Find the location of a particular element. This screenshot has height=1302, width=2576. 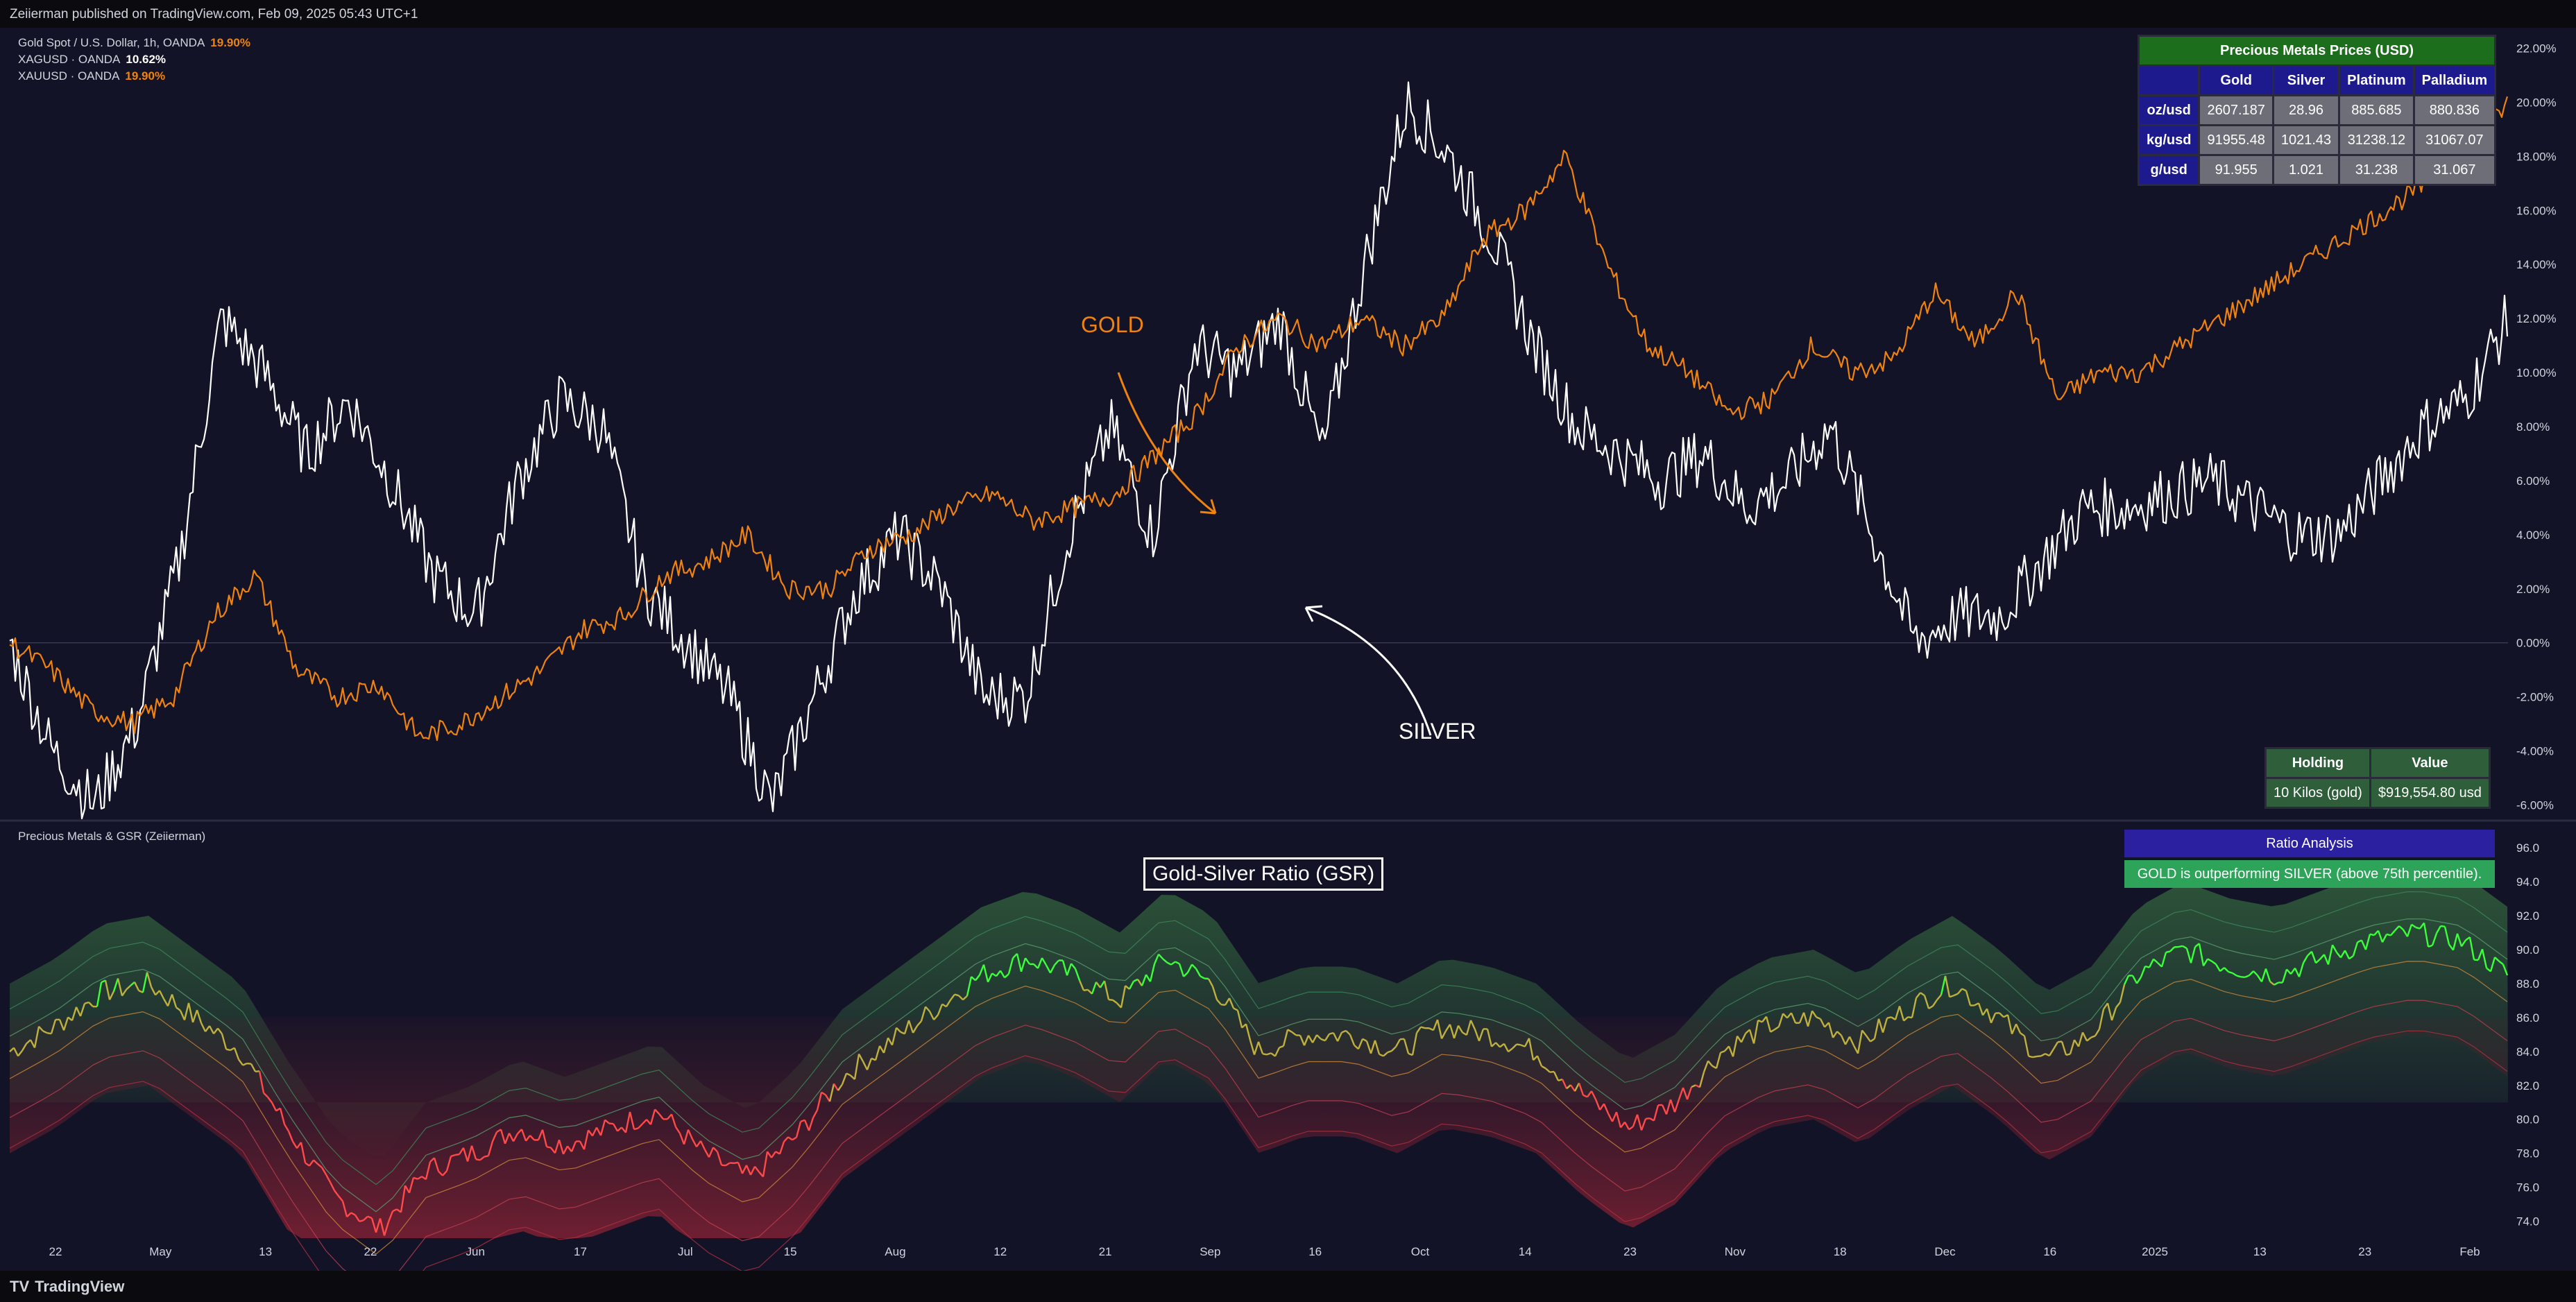

x-tick-label: Sep is located at coordinates (1210, 1251).